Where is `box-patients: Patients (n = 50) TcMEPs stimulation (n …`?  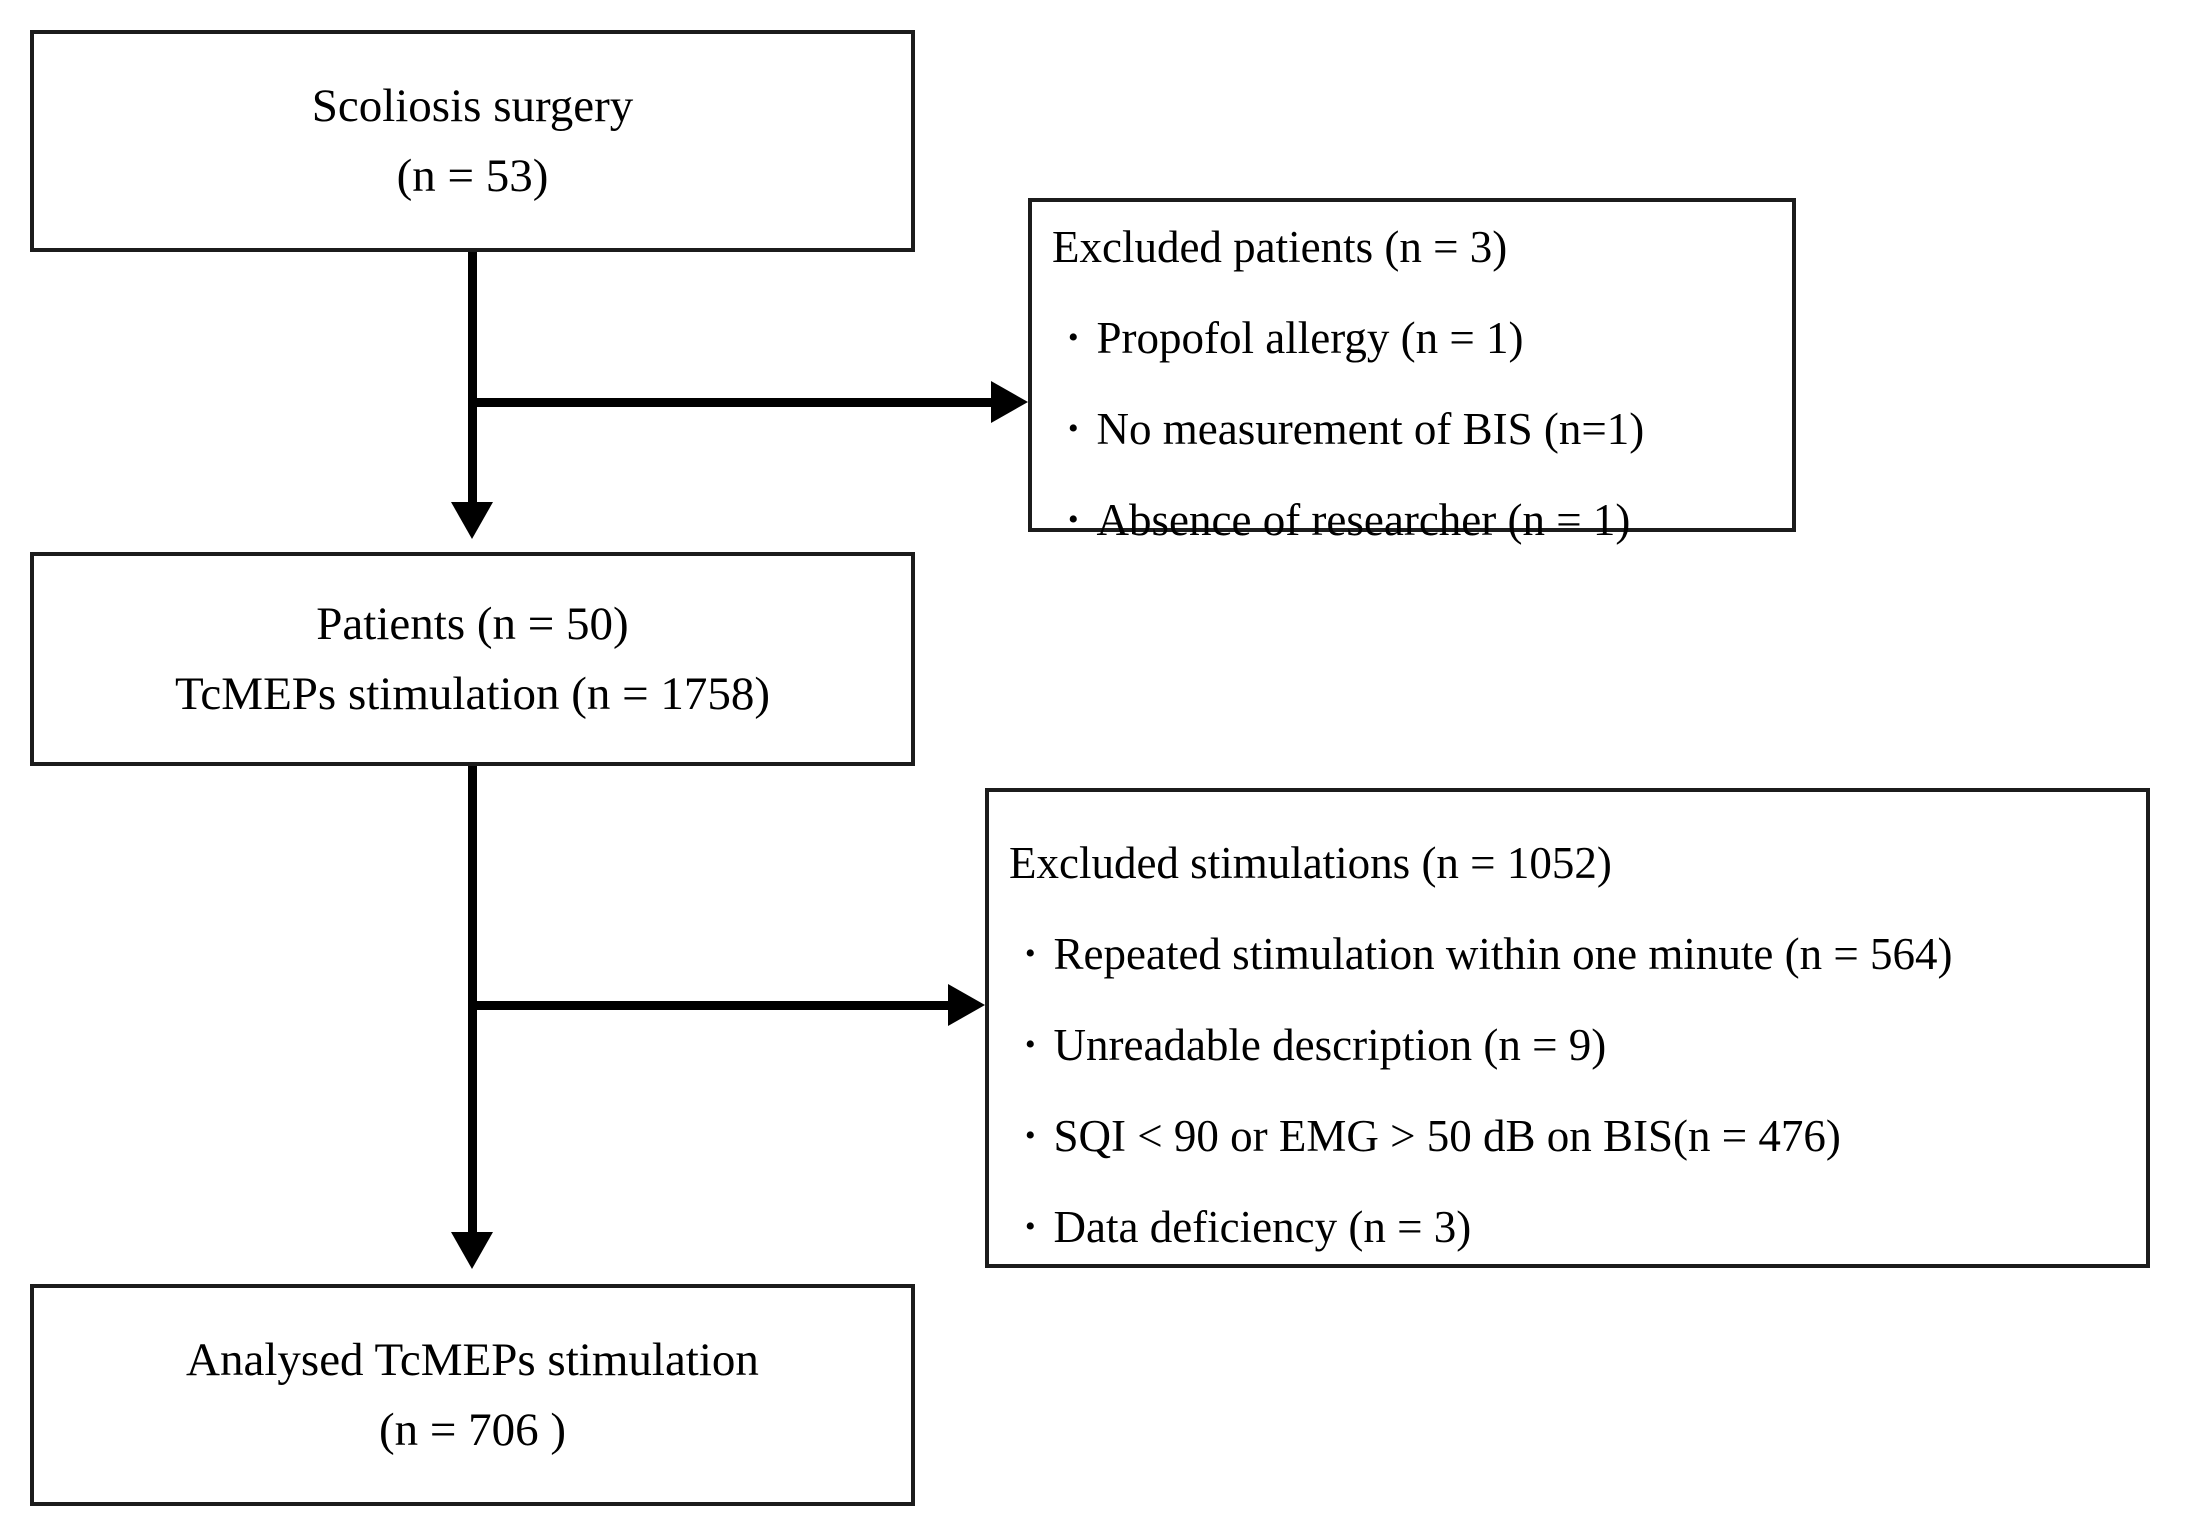 box-patients: Patients (n = 50) TcMEPs stimulation (n … is located at coordinates (472, 659).